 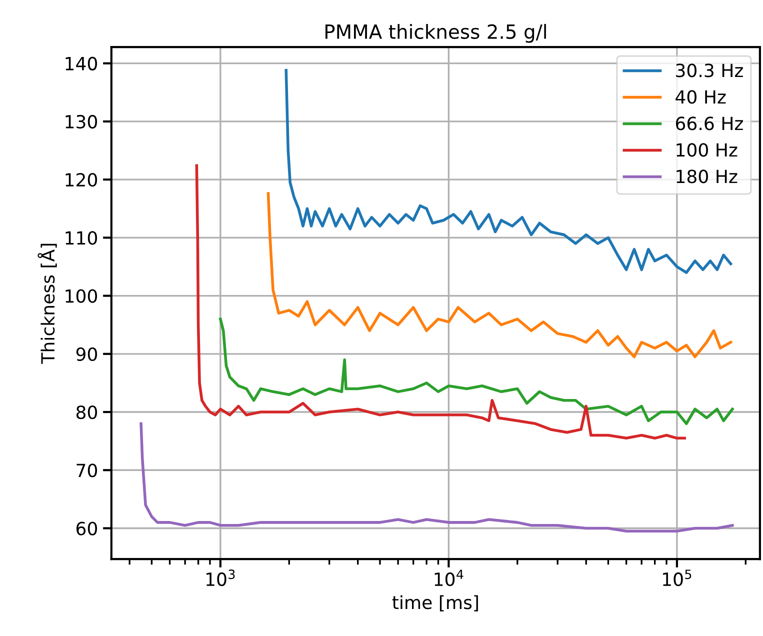 I want to click on y-tick-label: 110, so click(x=82, y=238).